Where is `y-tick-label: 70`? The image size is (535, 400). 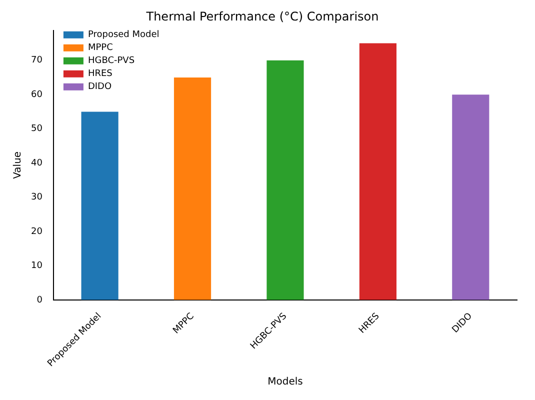
y-tick-label: 70 is located at coordinates (37, 61).